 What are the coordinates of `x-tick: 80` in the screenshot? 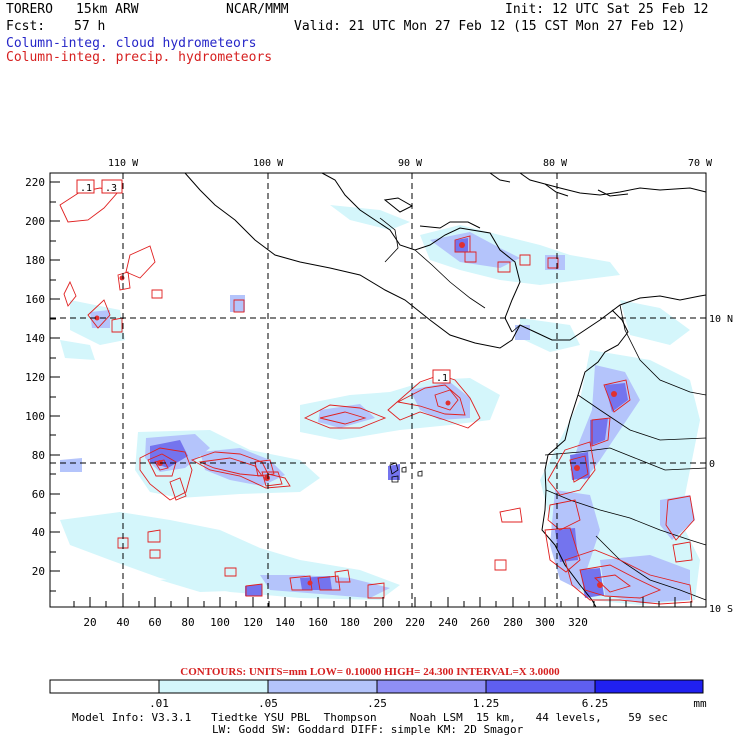 It's located at (187, 622).